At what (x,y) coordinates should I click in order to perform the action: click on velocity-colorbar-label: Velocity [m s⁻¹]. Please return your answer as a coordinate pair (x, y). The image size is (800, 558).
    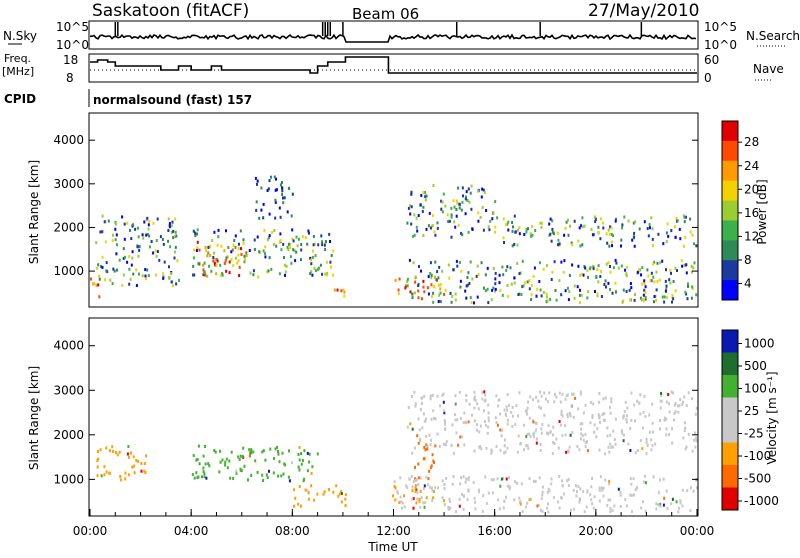
    Looking at the image, I should click on (772, 417).